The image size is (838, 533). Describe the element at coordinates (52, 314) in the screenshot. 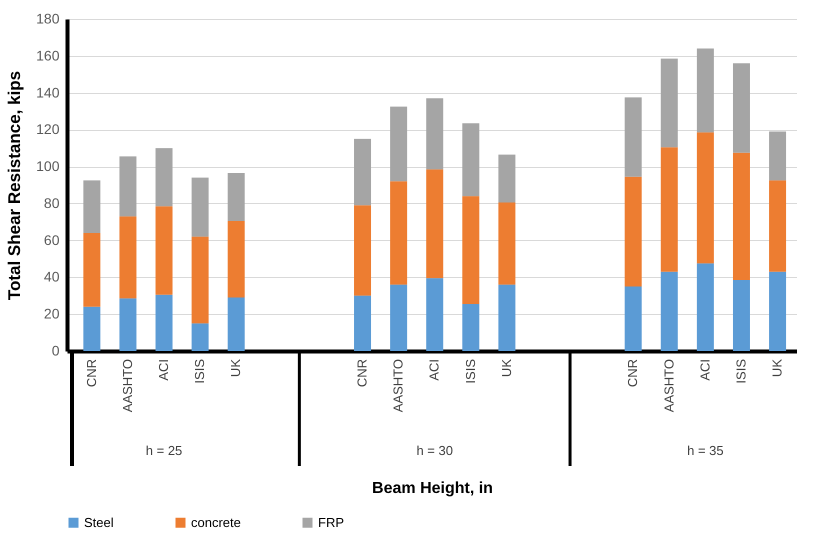

I see `y-tick-label: 20` at that location.